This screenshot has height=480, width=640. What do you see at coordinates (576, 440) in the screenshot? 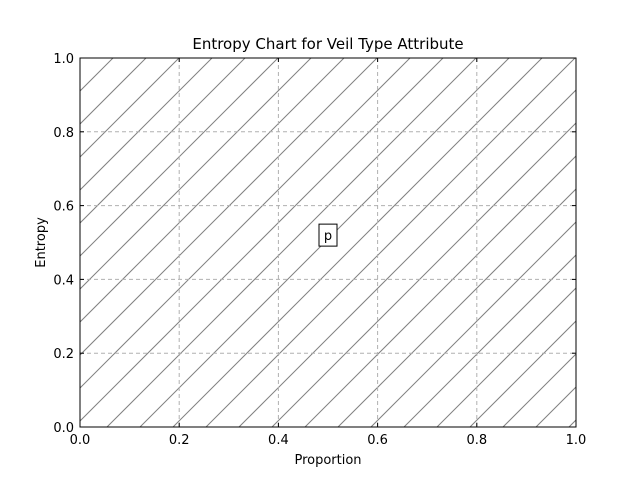
I see `x-tick-label: 1.0` at bounding box center [576, 440].